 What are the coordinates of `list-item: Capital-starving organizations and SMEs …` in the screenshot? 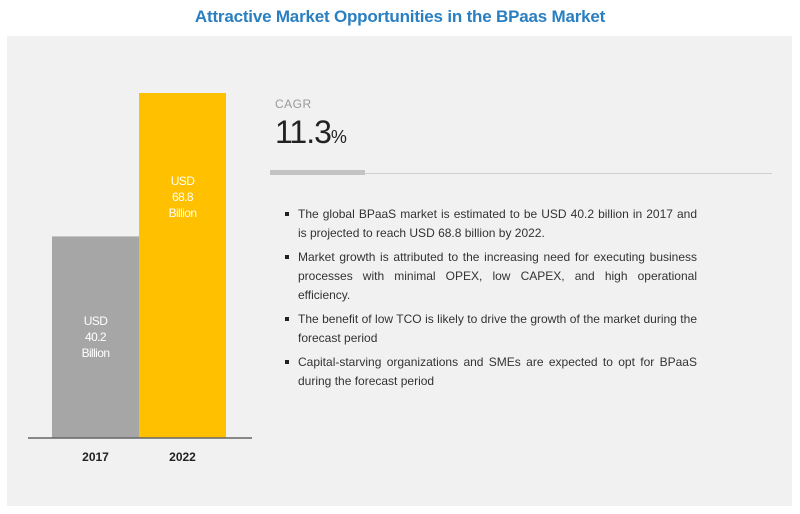 It's located at (491, 372).